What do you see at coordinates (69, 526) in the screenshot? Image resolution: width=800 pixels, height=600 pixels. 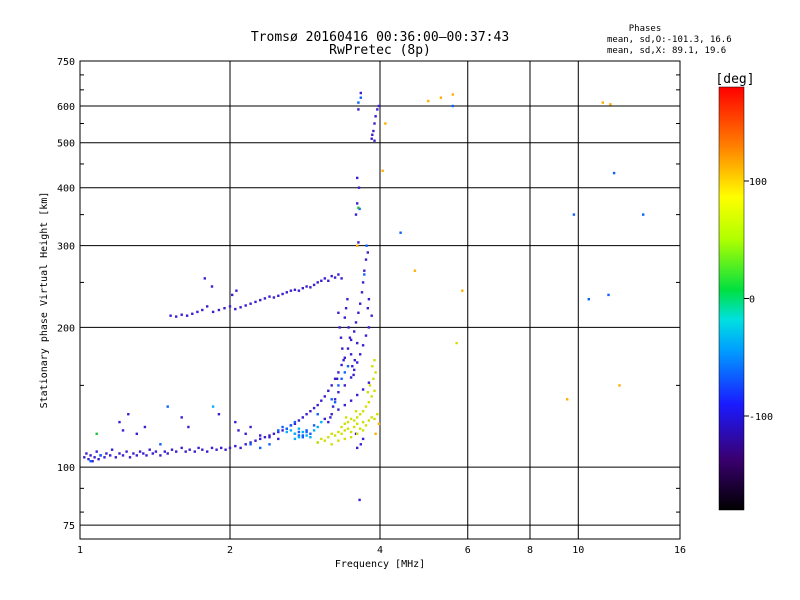 I see `y-tick-label: 75` at bounding box center [69, 526].